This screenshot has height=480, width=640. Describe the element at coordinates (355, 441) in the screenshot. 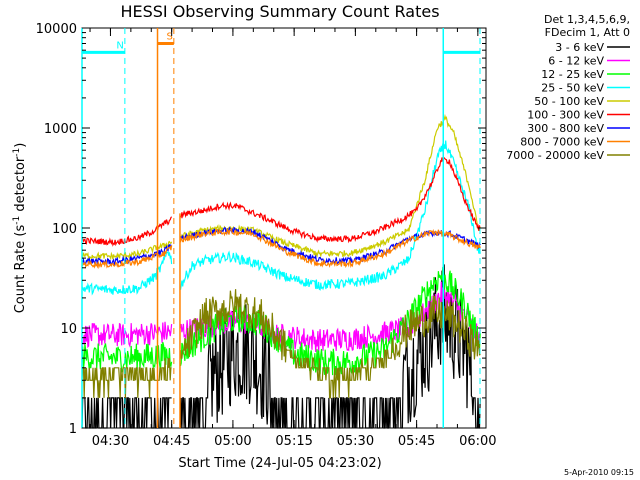

I see `x-tick-label: 05:30` at that location.